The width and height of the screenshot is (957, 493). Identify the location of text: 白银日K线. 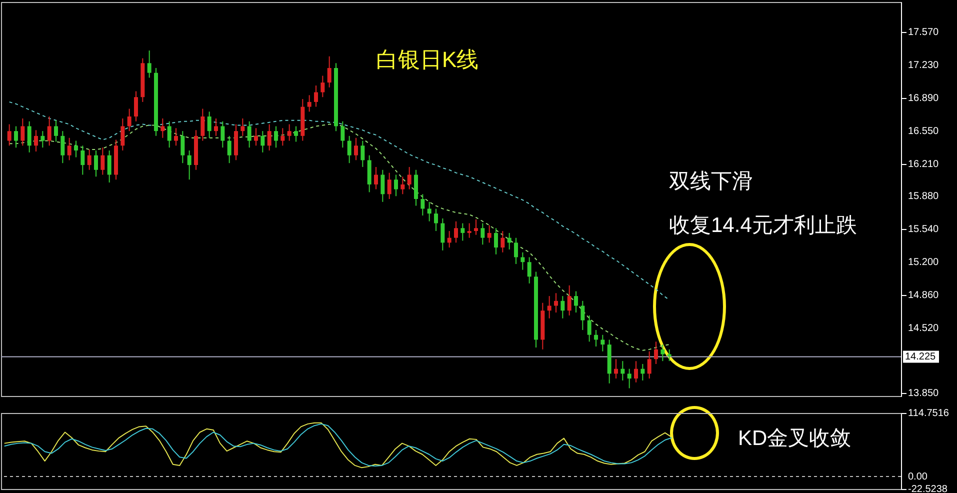
(427, 59).